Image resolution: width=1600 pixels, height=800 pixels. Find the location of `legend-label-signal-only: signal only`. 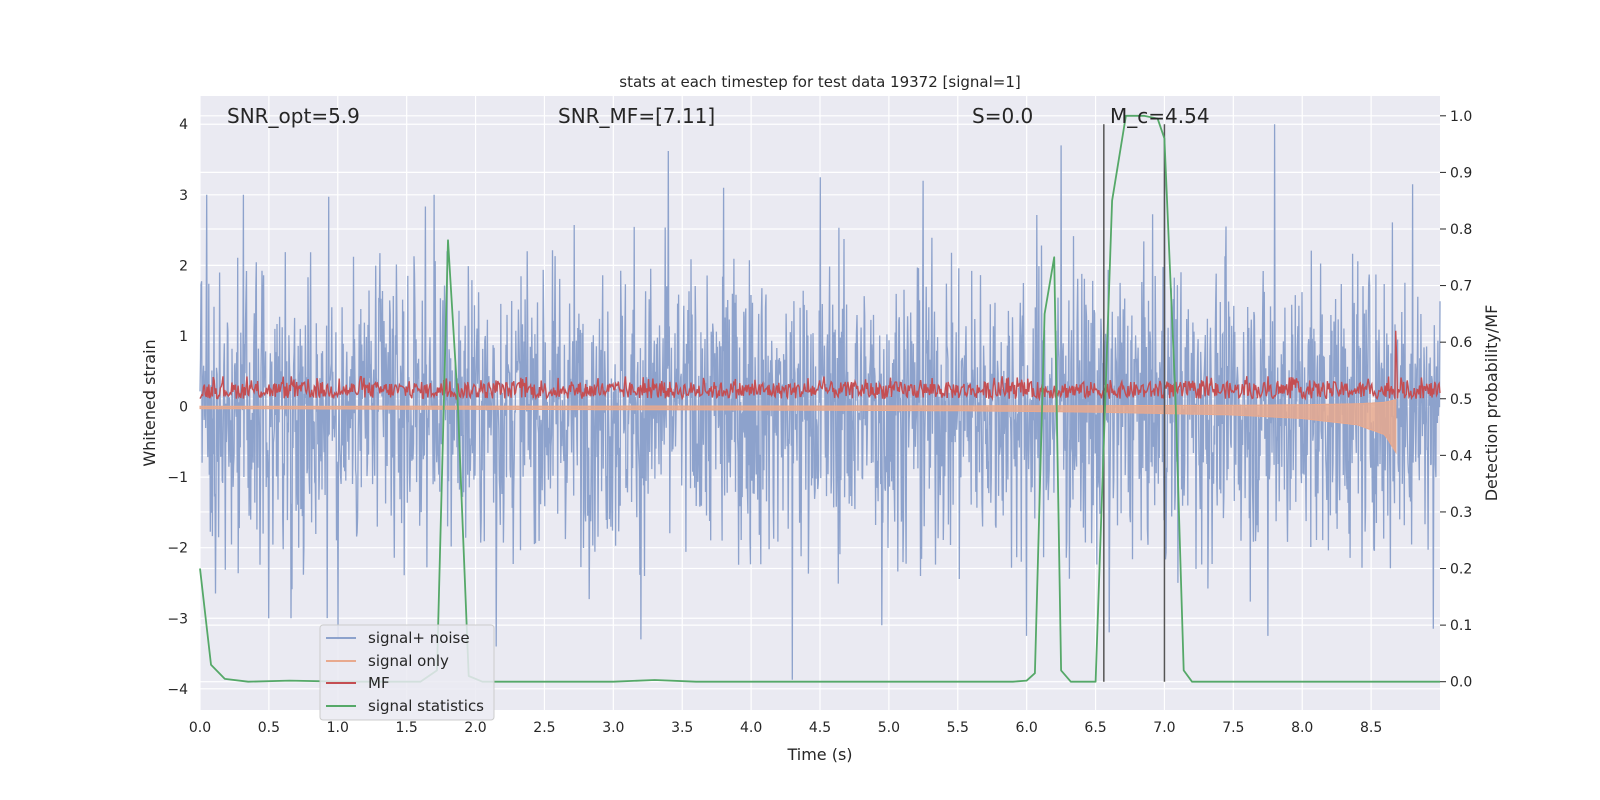

legend-label-signal-only: signal only is located at coordinates (408, 661).